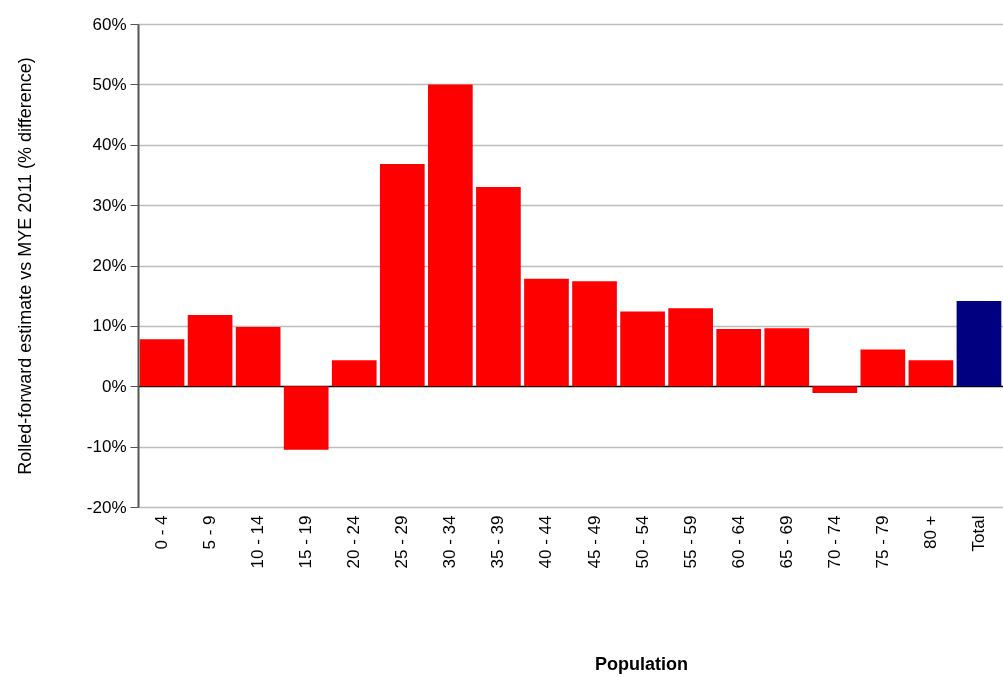 This screenshot has height=677, width=1003. Describe the element at coordinates (109, 265) in the screenshot. I see `y-tick-label: 20%` at that location.